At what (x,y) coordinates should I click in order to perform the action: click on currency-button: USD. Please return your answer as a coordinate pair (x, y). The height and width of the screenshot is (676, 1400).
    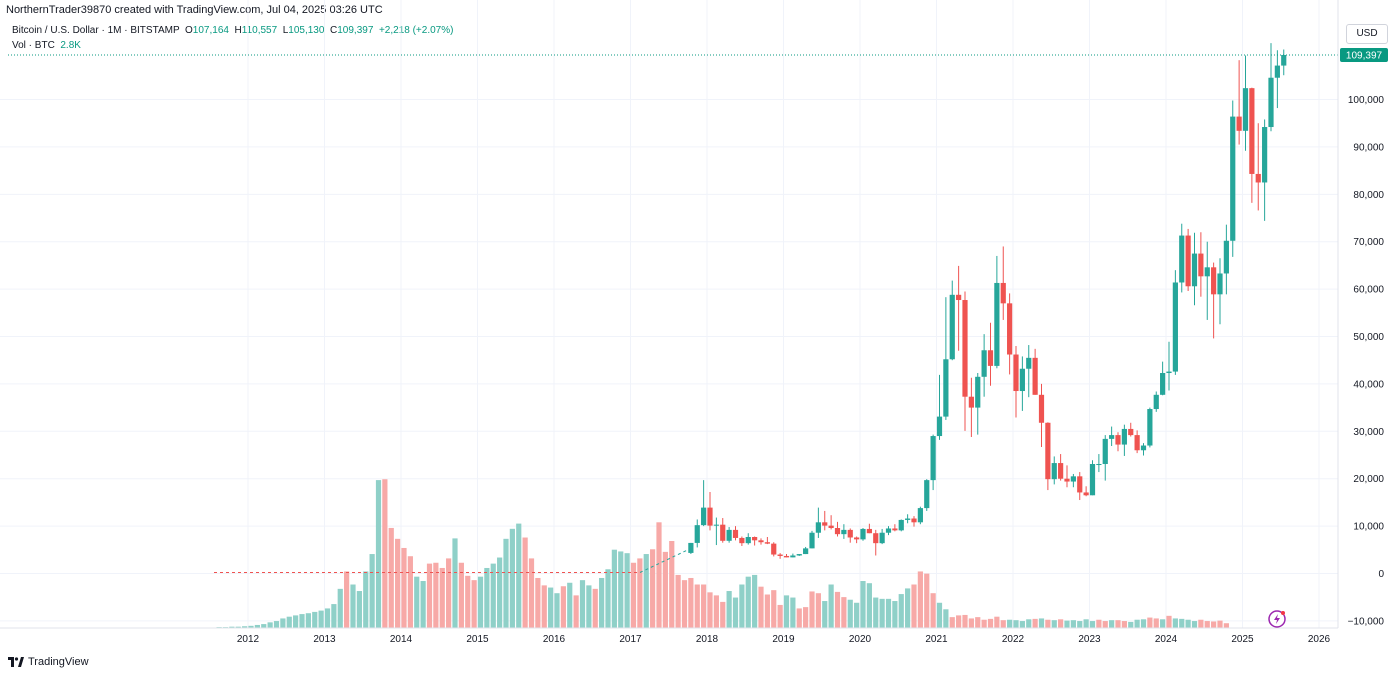
    Looking at the image, I should click on (1367, 34).